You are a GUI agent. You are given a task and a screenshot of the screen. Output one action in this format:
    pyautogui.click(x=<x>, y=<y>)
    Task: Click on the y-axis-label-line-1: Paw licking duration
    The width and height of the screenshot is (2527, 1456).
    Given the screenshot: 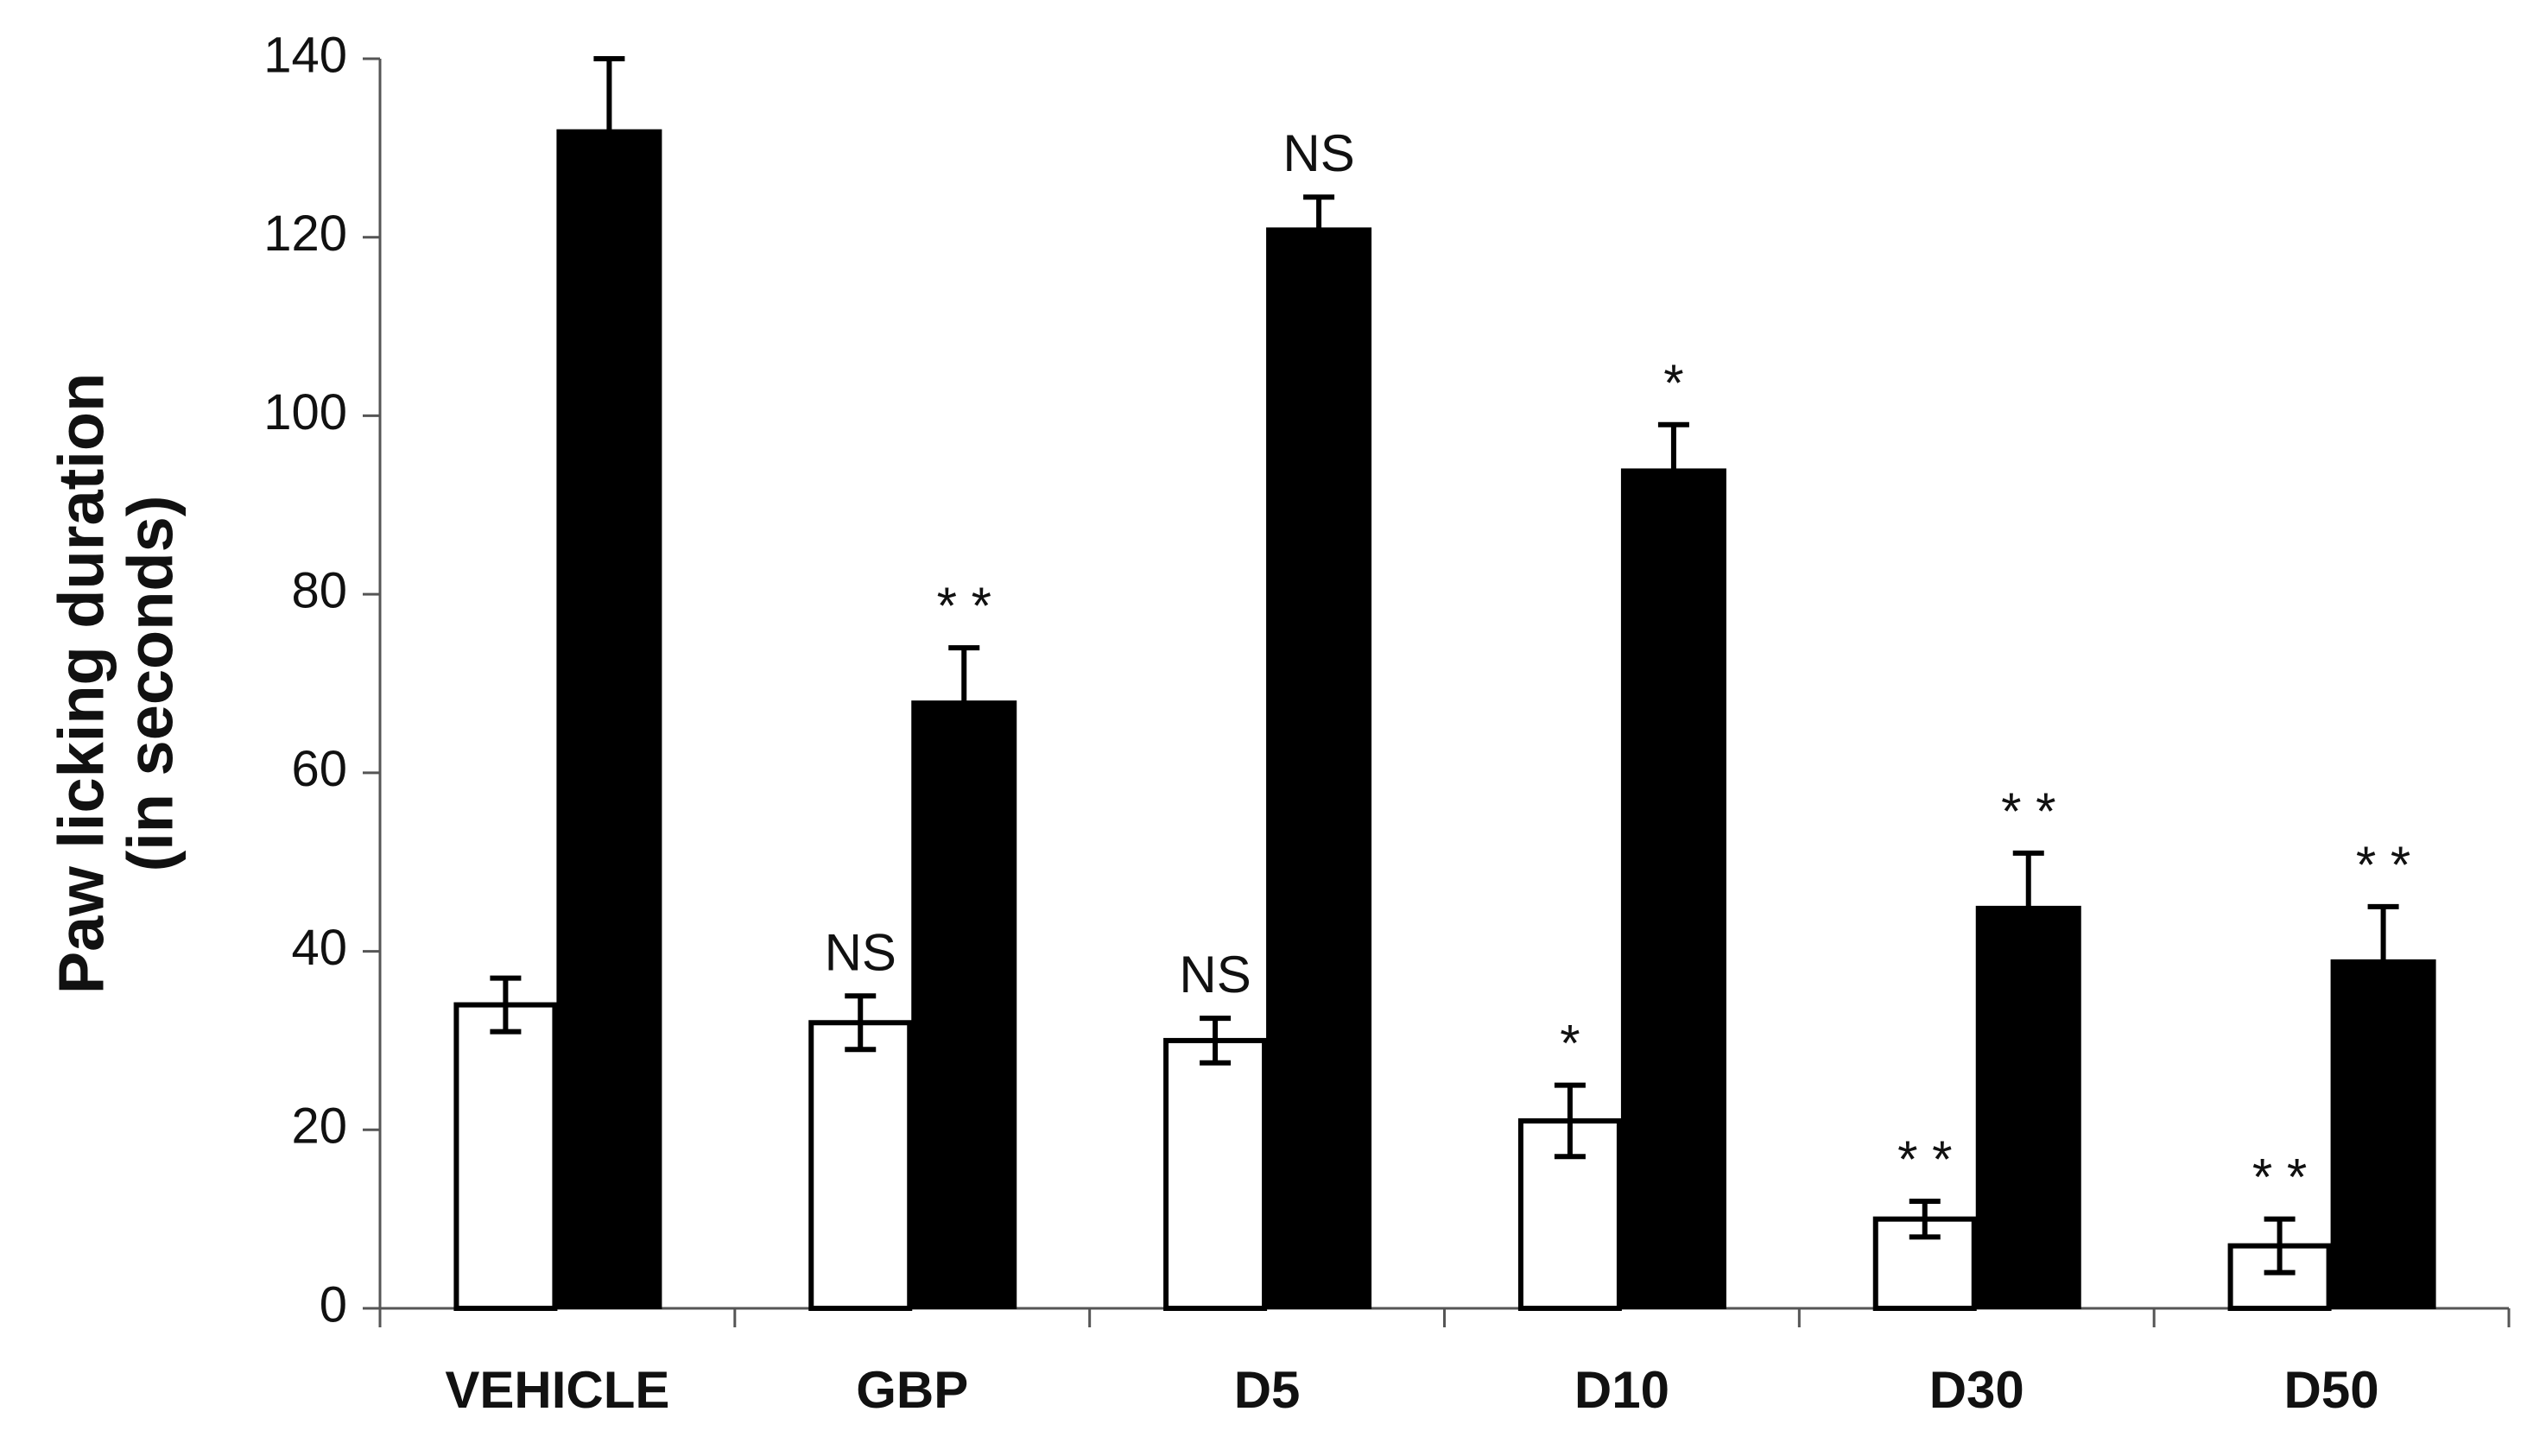 What is the action you would take?
    pyautogui.click(x=82, y=684)
    